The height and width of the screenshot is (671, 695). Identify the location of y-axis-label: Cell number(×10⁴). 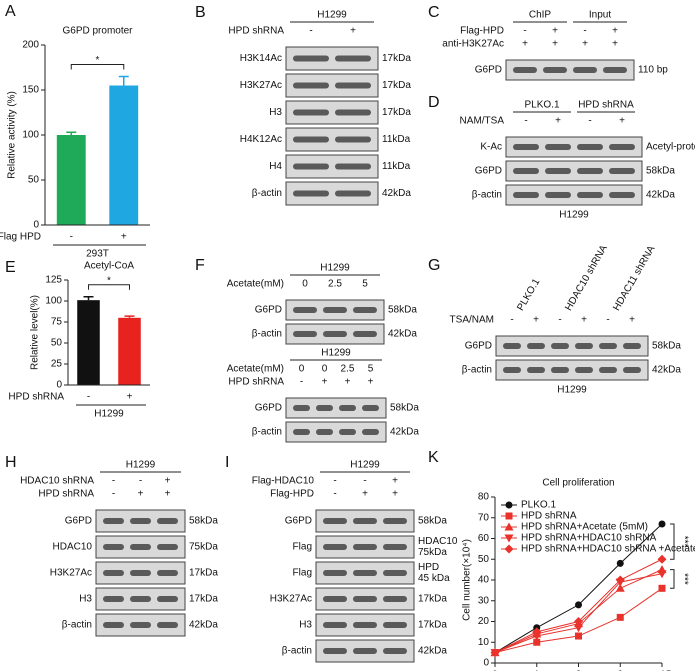
(467, 580).